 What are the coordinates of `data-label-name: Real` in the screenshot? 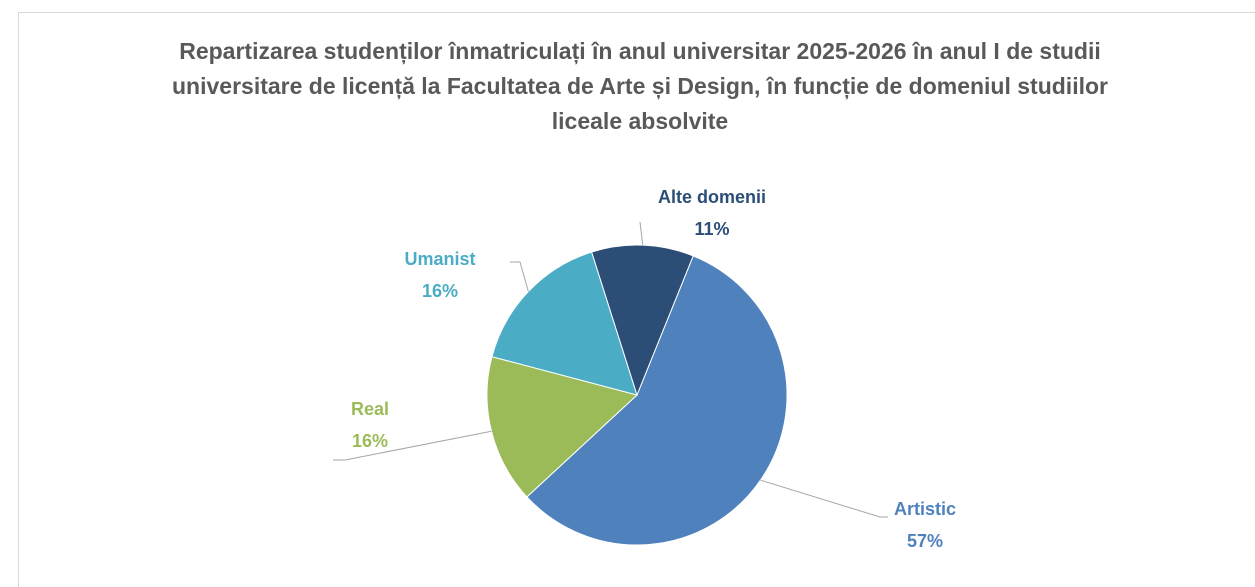 It's located at (370, 409).